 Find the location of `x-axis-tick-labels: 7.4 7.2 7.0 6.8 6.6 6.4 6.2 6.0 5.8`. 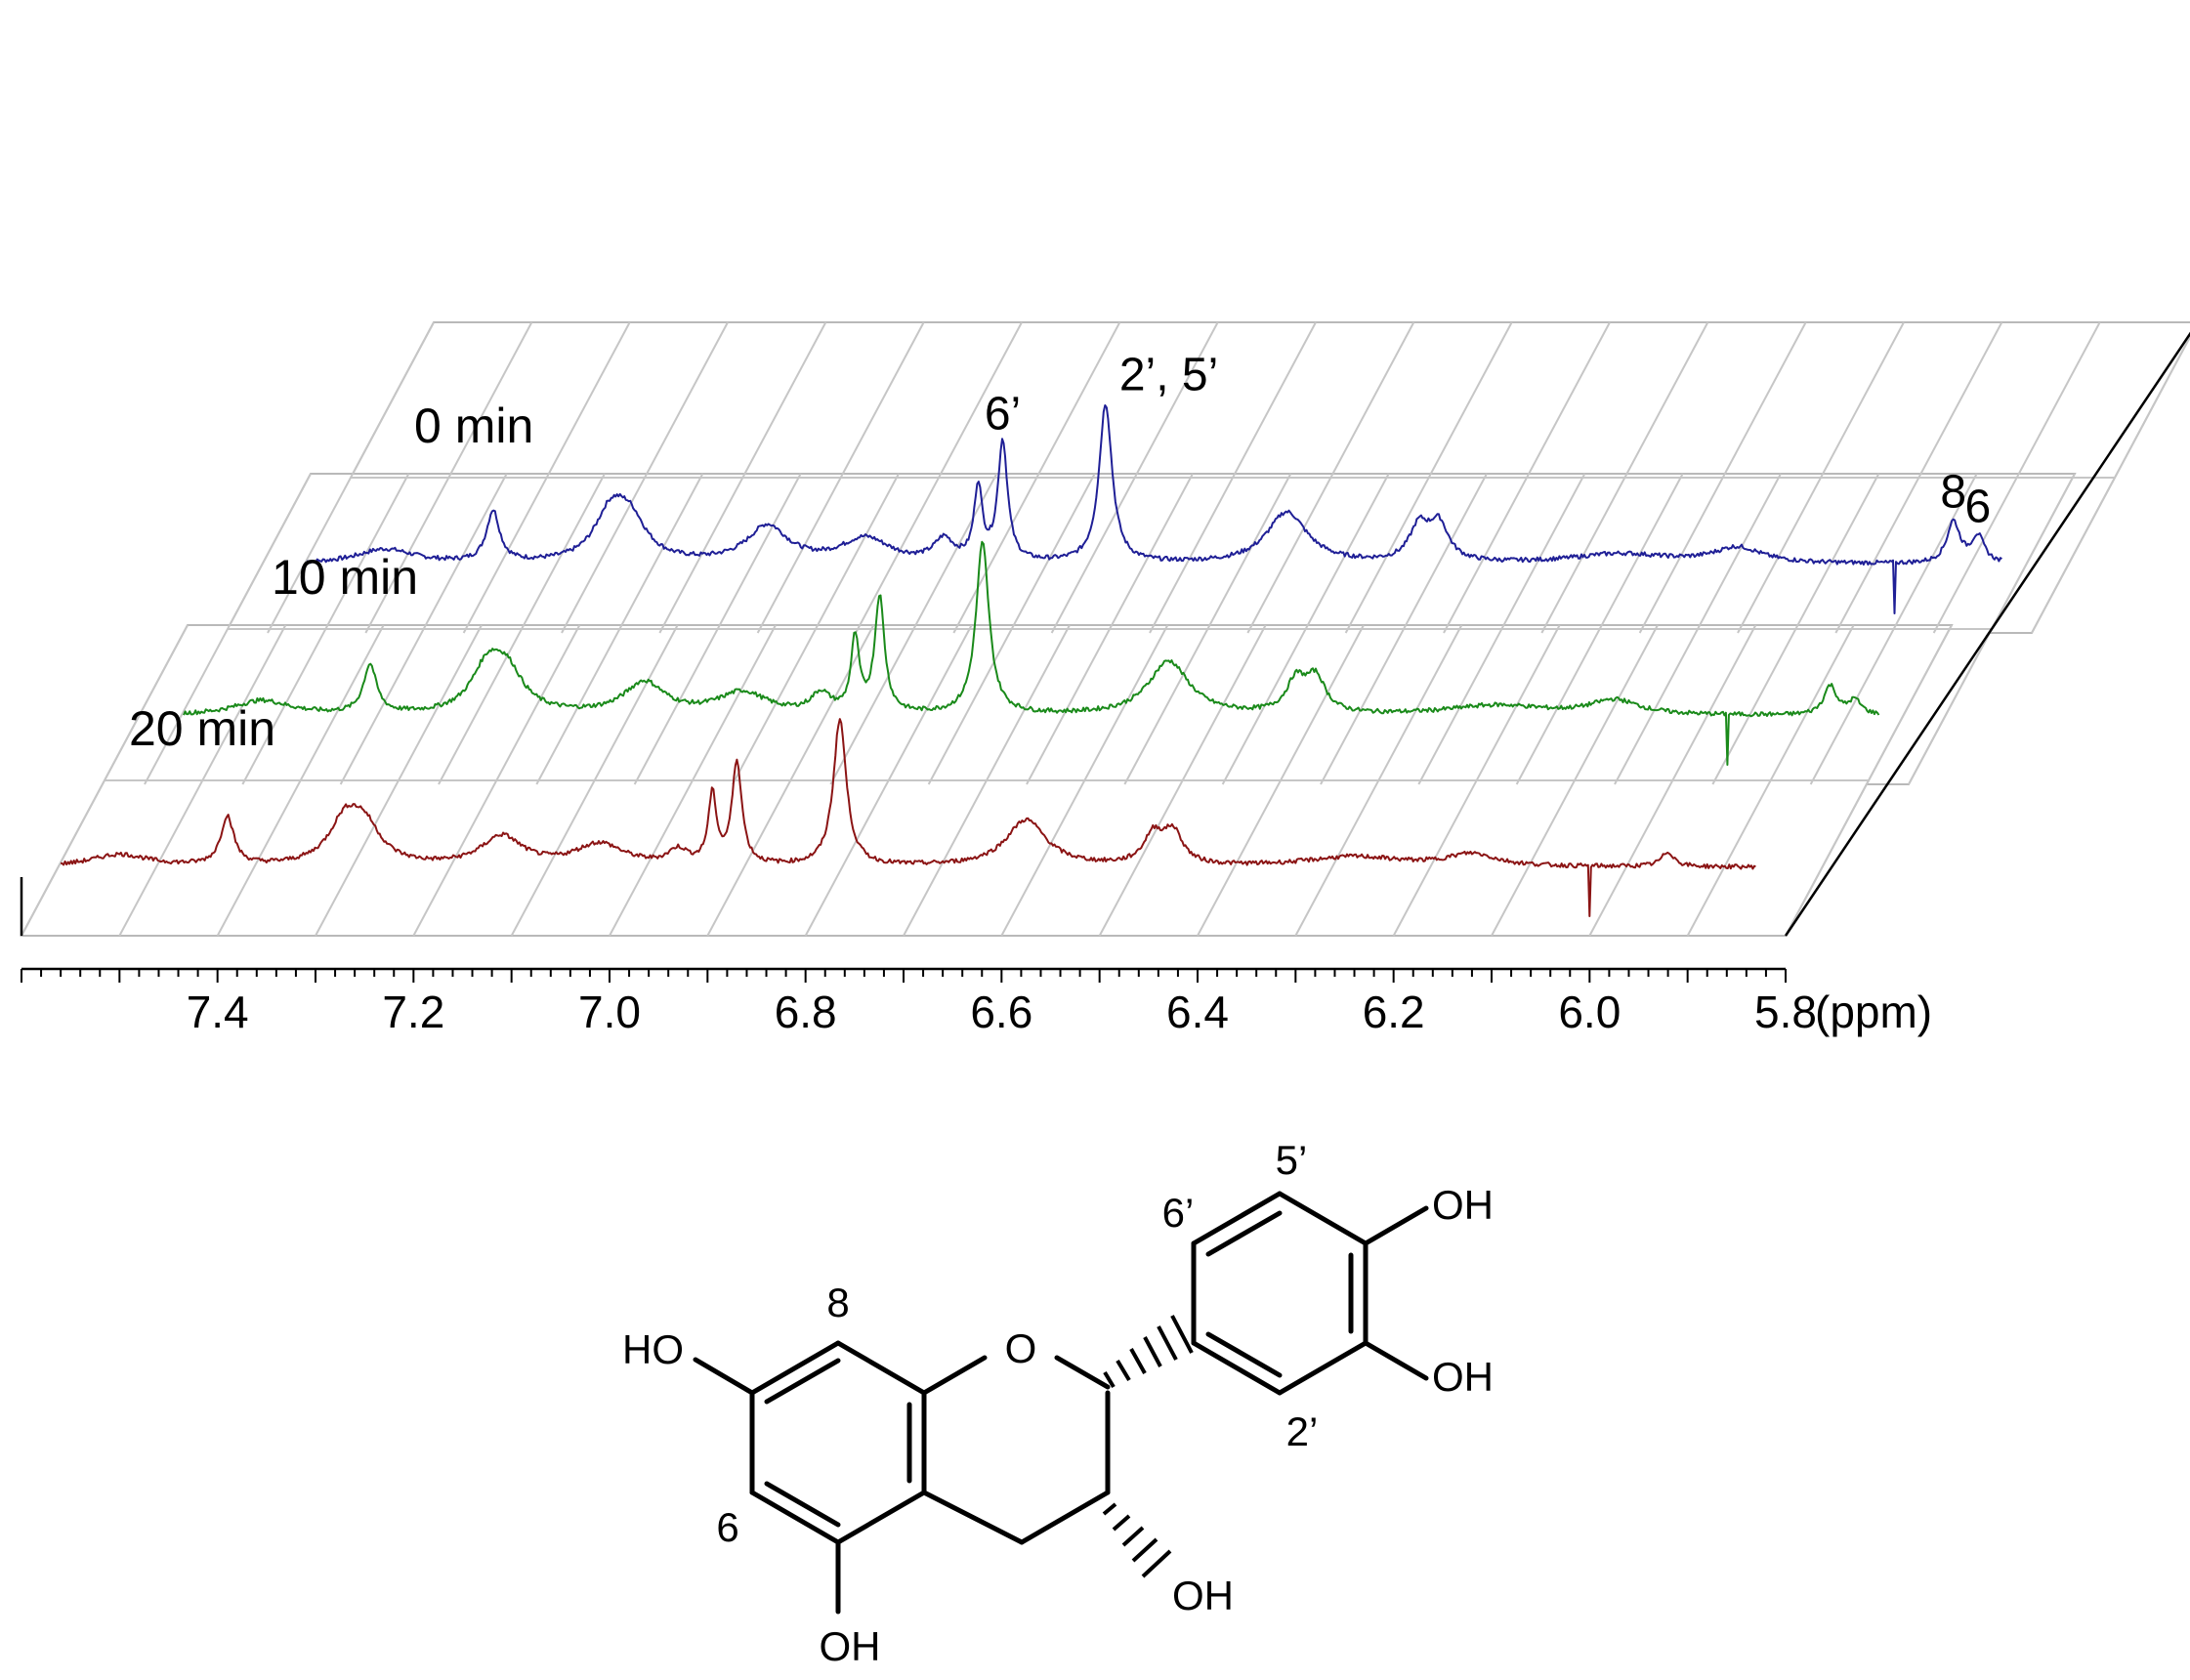

x-axis-tick-labels: 7.4 7.2 7.0 6.8 6.6 6.4 6.2 6.0 5.8 is located at coordinates (1002, 1012).